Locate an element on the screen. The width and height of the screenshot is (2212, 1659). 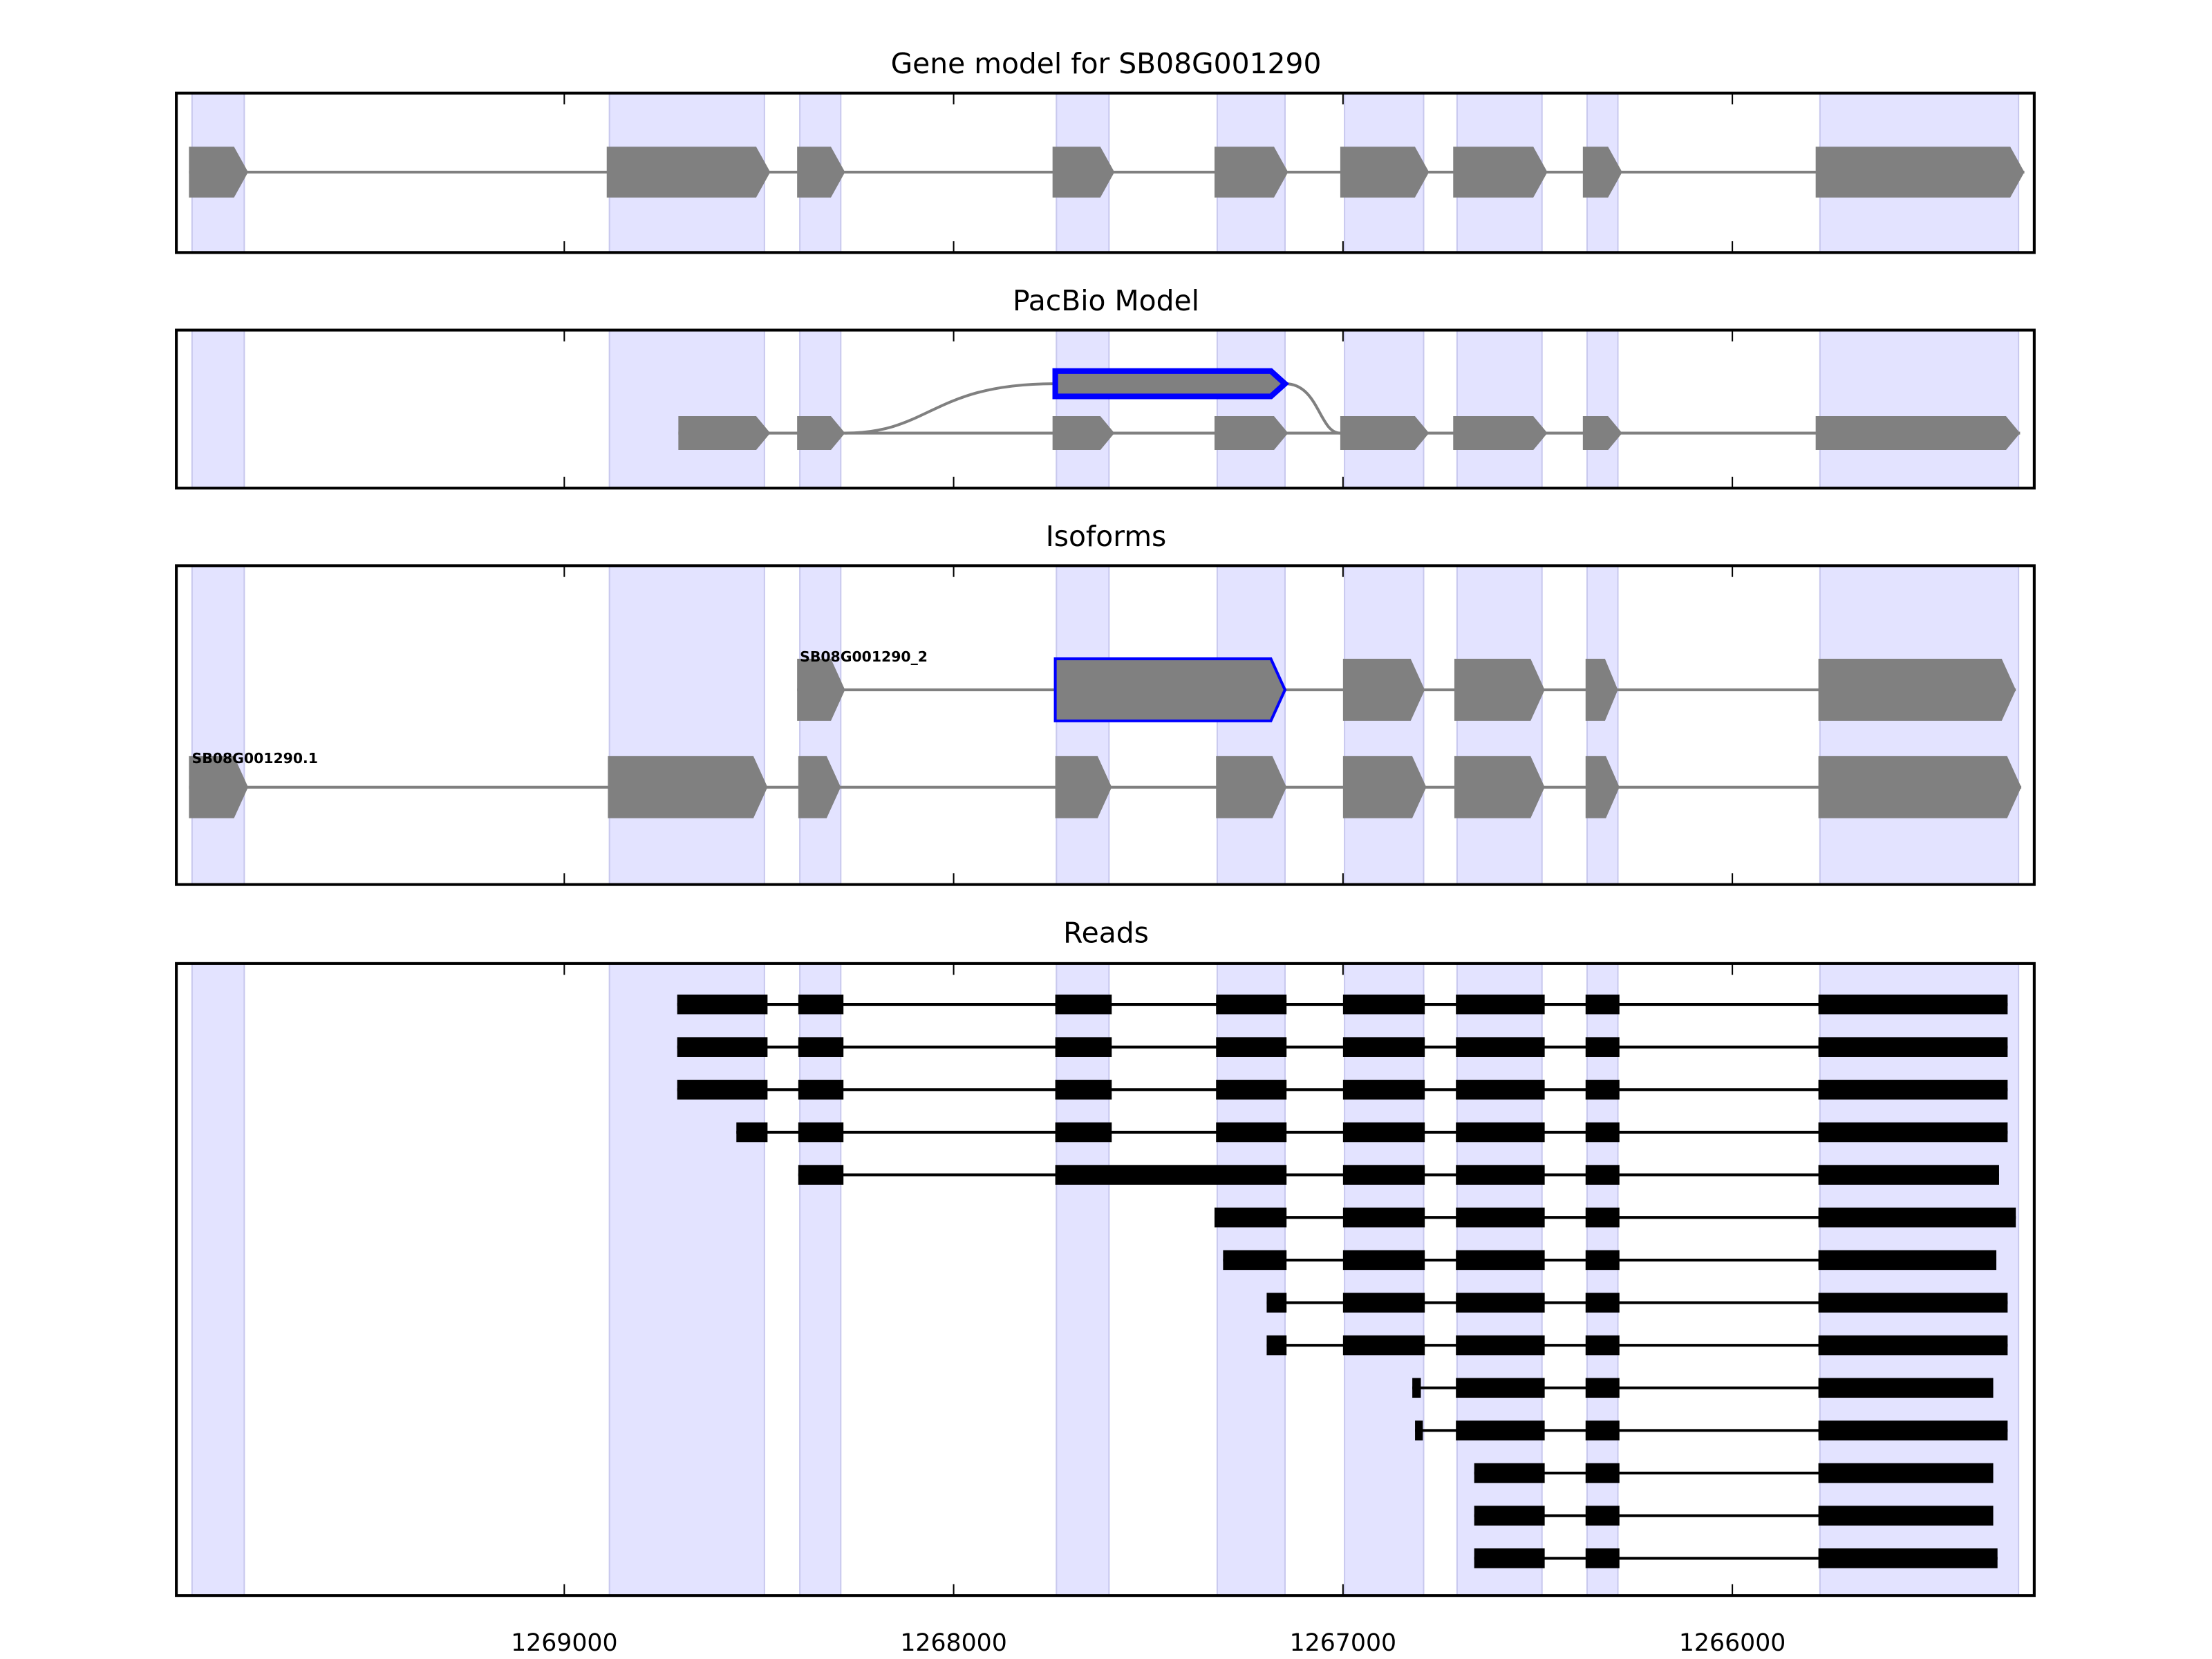
isoform-label-1: SB08G001290.1 is located at coordinates (255, 758).